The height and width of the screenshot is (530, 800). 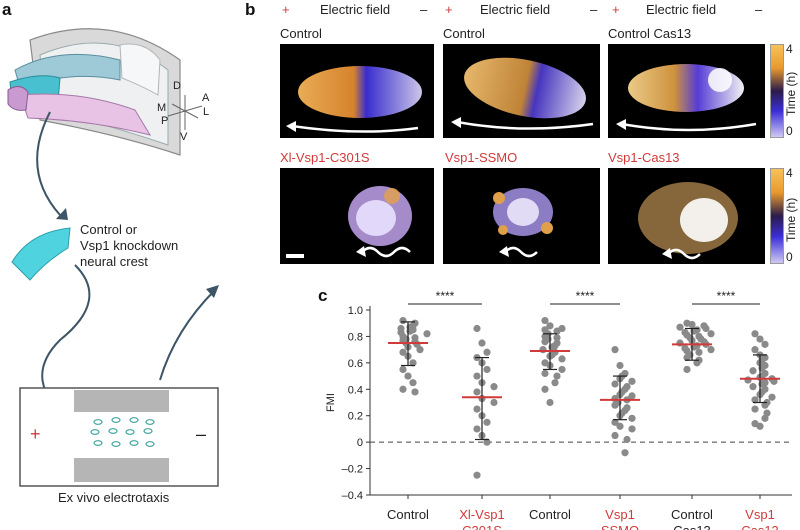 What do you see at coordinates (616, 9) in the screenshot?
I see `field-plus-3: +` at bounding box center [616, 9].